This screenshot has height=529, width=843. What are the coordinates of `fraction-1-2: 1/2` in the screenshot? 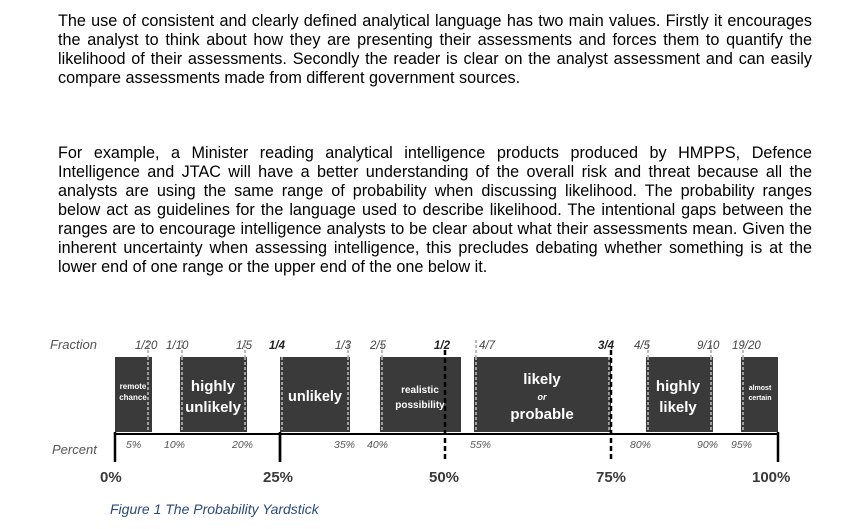 It's located at (442, 346).